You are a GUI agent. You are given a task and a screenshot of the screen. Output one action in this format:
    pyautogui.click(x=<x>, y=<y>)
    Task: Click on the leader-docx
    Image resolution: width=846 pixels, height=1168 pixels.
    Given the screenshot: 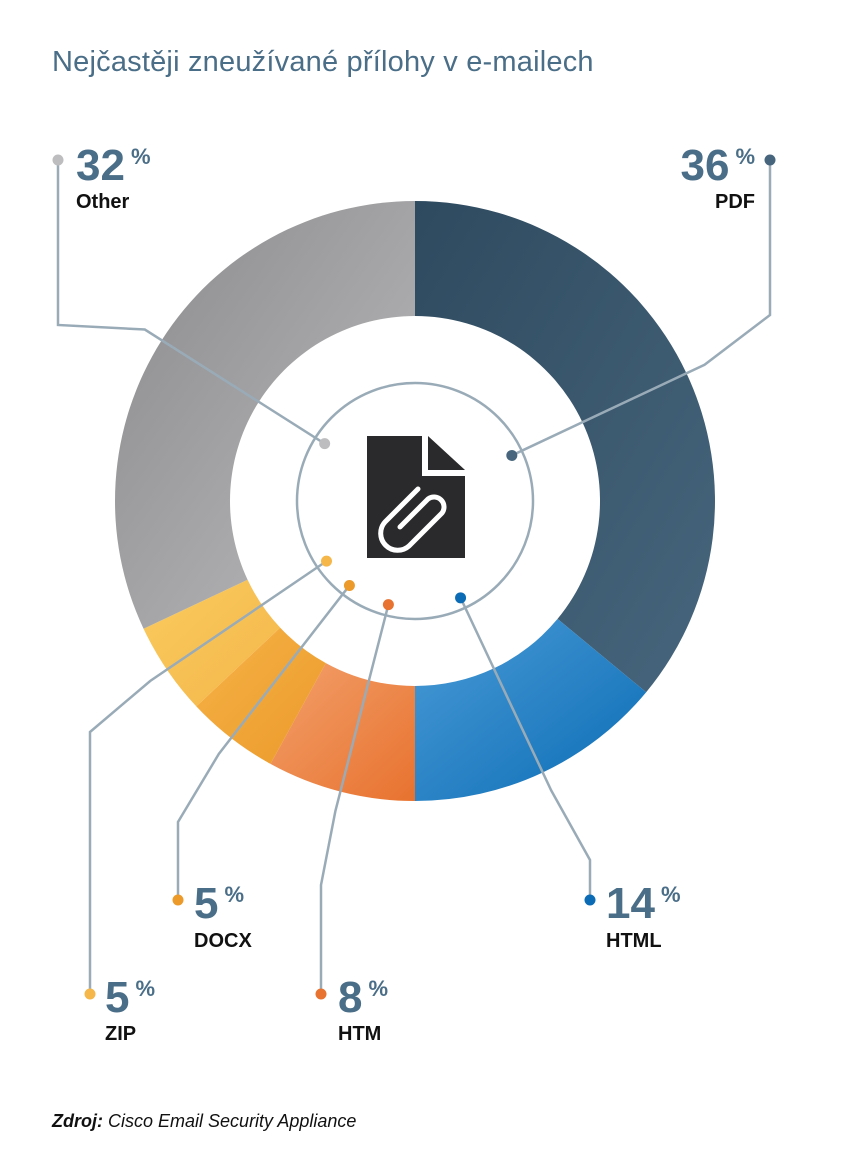 What is the action you would take?
    pyautogui.click(x=263, y=742)
    